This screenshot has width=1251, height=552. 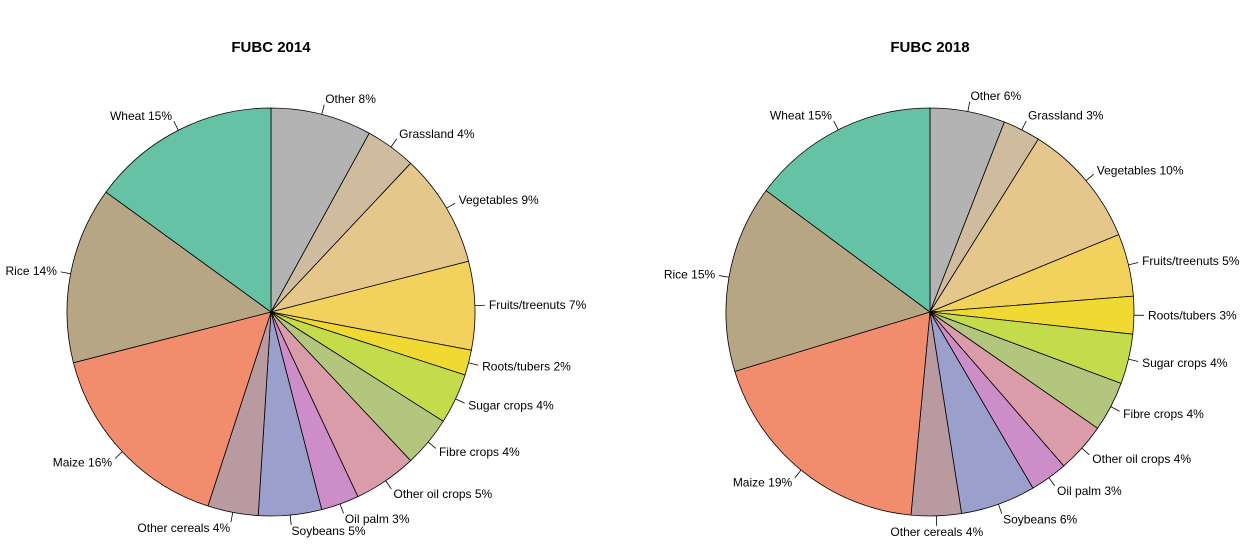 I want to click on label-leader-grassland-fubc-2018, so click(x=1024, y=125).